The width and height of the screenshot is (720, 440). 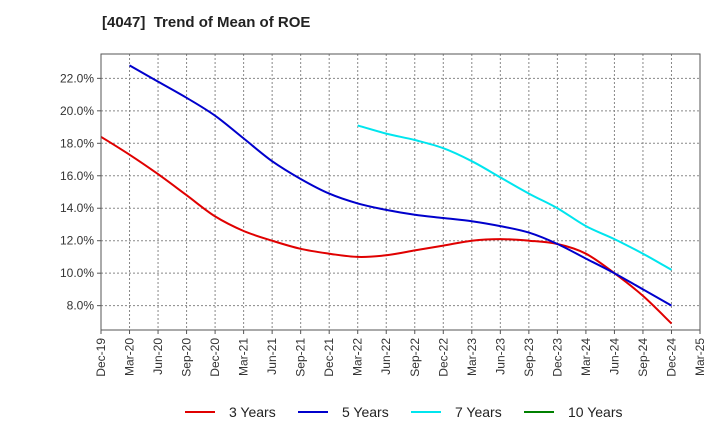 What do you see at coordinates (77, 273) in the screenshot?
I see `y-tick-label: 10.0%` at bounding box center [77, 273].